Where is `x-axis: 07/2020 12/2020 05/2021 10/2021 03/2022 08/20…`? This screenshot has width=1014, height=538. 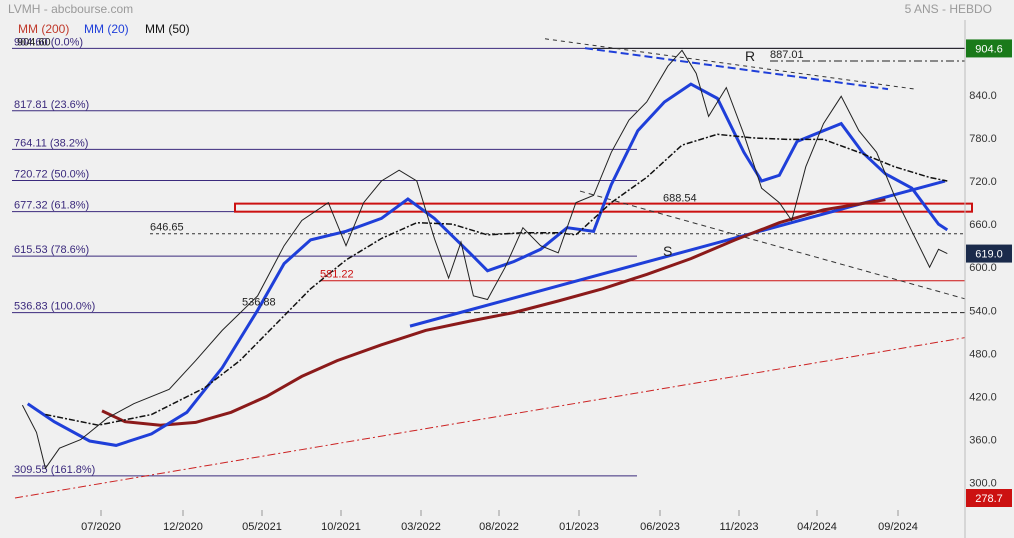
x-axis: 07/2020 12/2020 05/2021 10/2021 03/2022 08/20… is located at coordinates (499, 521).